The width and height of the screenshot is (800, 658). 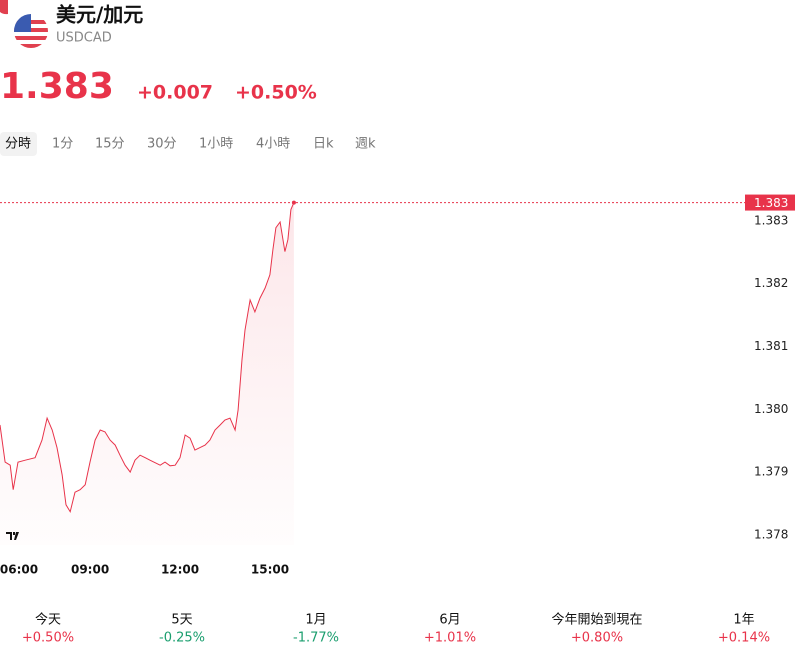 I want to click on y-tick-label: 1.383, so click(x=771, y=220).